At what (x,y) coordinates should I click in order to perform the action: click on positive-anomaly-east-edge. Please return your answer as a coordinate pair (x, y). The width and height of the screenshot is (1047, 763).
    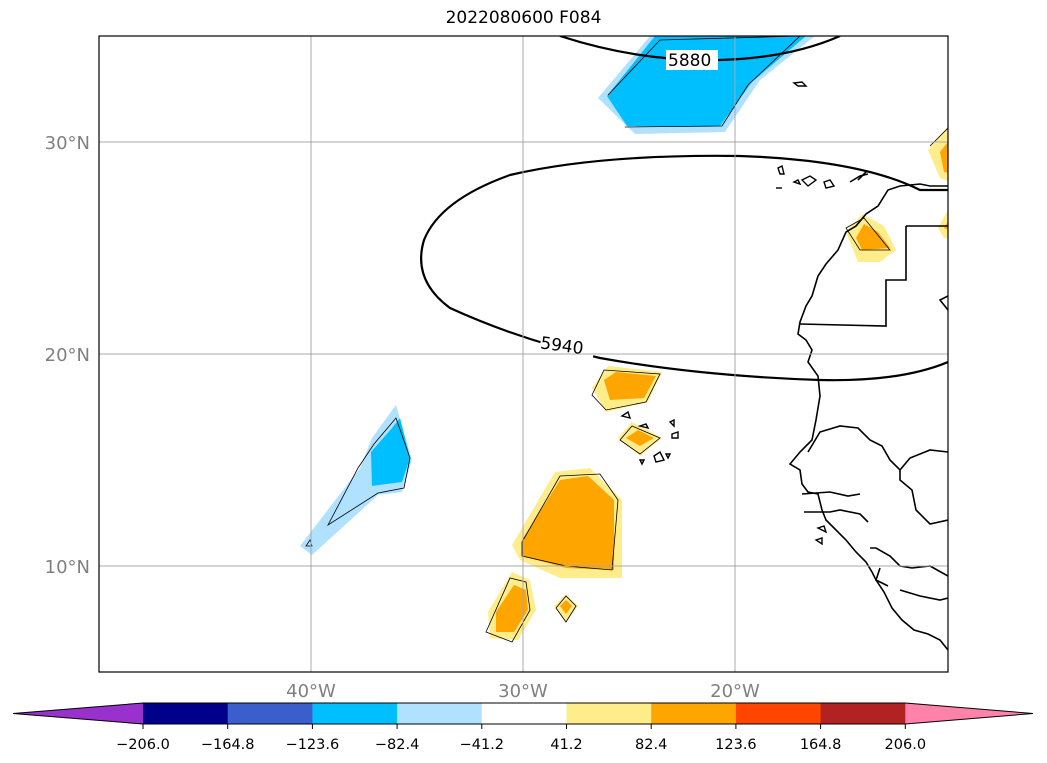
    Looking at the image, I should click on (943, 224).